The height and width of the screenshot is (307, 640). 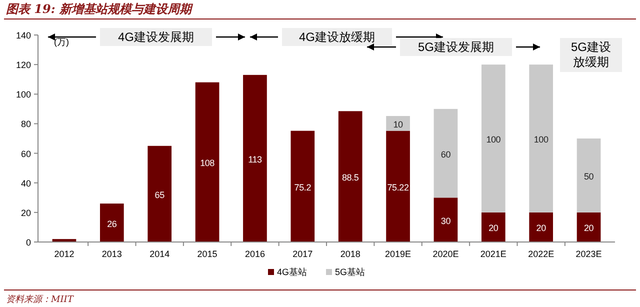 What do you see at coordinates (207, 254) in the screenshot?
I see `x-tick-label: 2015` at bounding box center [207, 254].